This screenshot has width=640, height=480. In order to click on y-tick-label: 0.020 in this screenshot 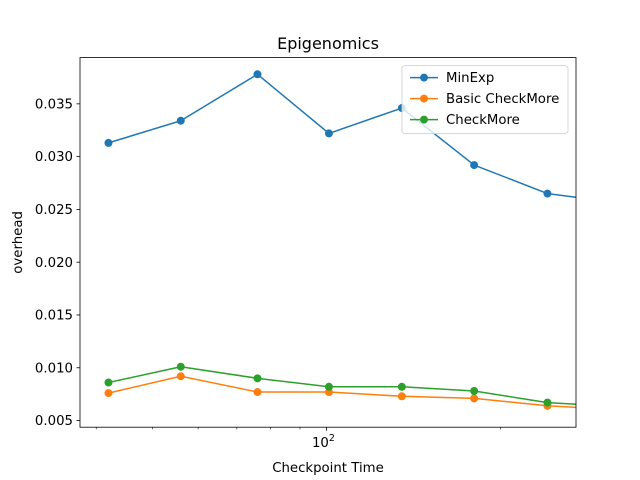, I will do `click(54, 263)`.